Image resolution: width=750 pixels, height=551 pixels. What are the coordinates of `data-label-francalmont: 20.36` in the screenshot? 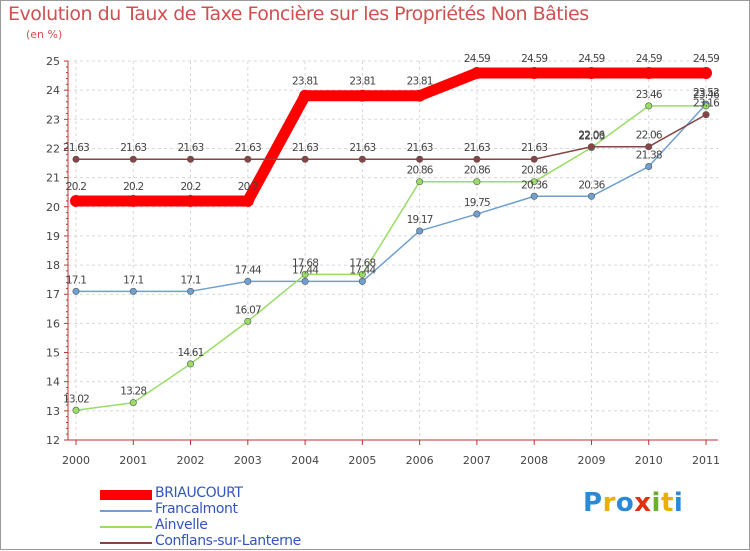 It's located at (591, 185).